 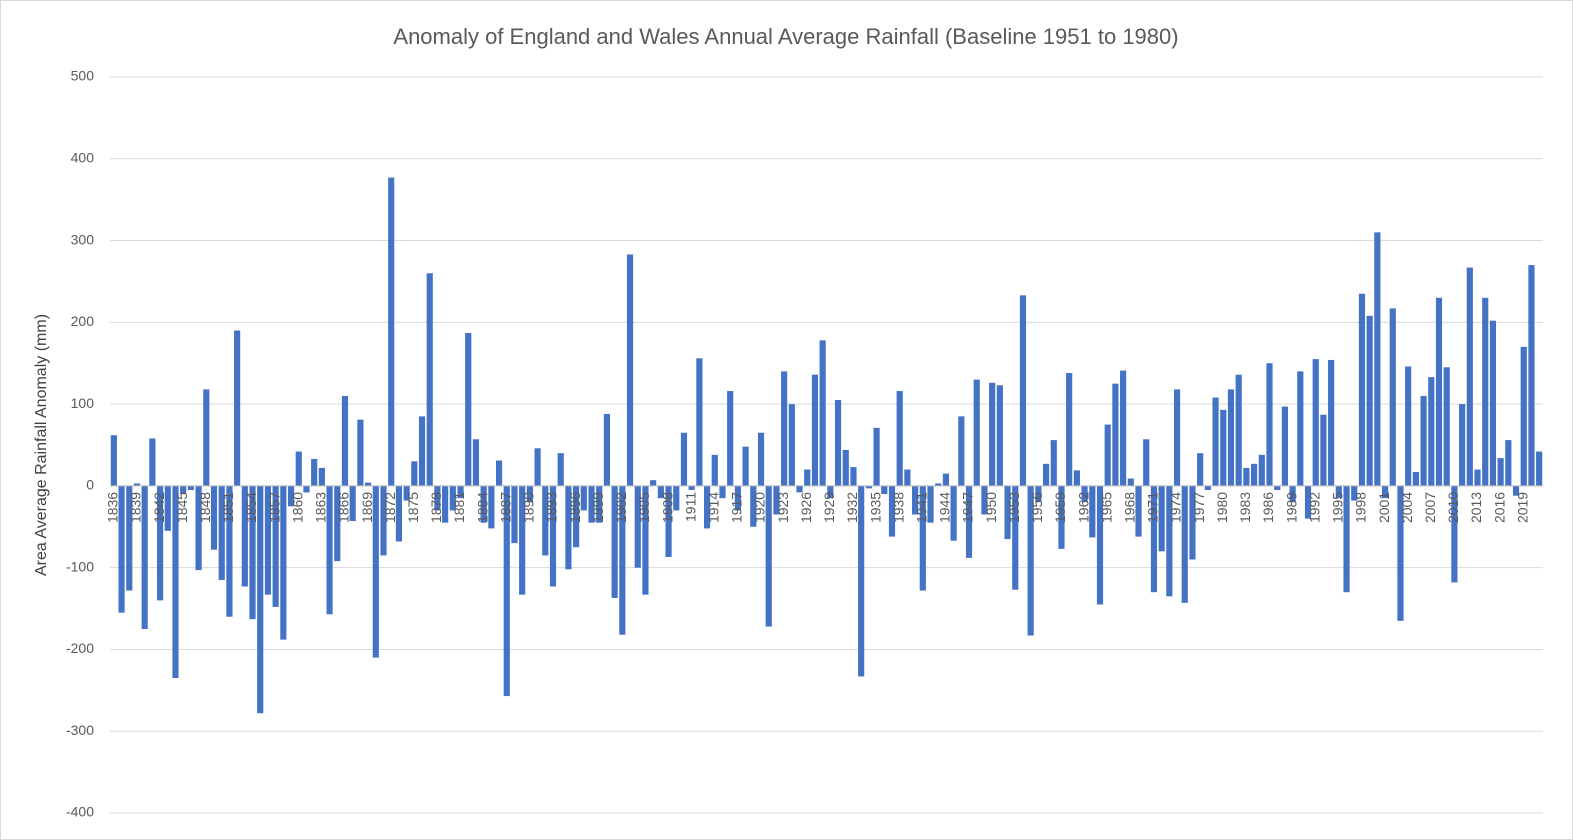 What do you see at coordinates (274, 507) in the screenshot?
I see `x-tick-label: 1857` at bounding box center [274, 507].